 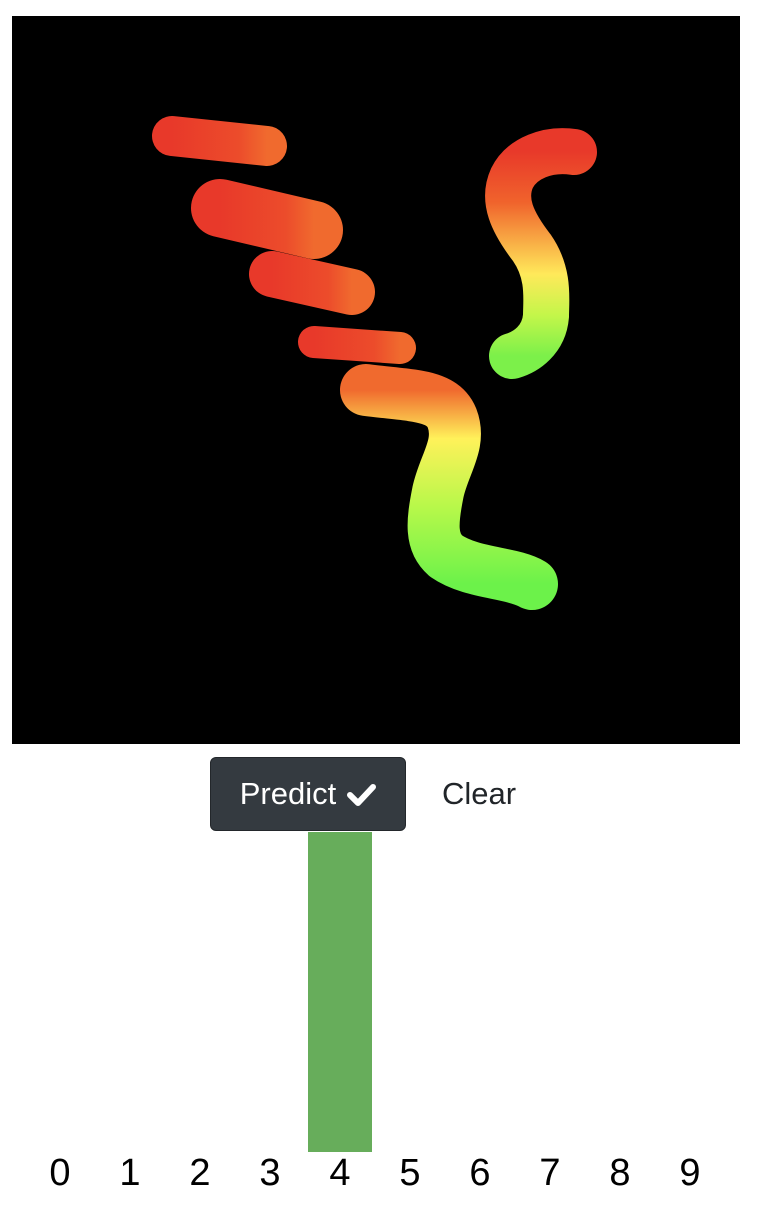 What do you see at coordinates (288, 793) in the screenshot?
I see `predict-button-label: Predict` at bounding box center [288, 793].